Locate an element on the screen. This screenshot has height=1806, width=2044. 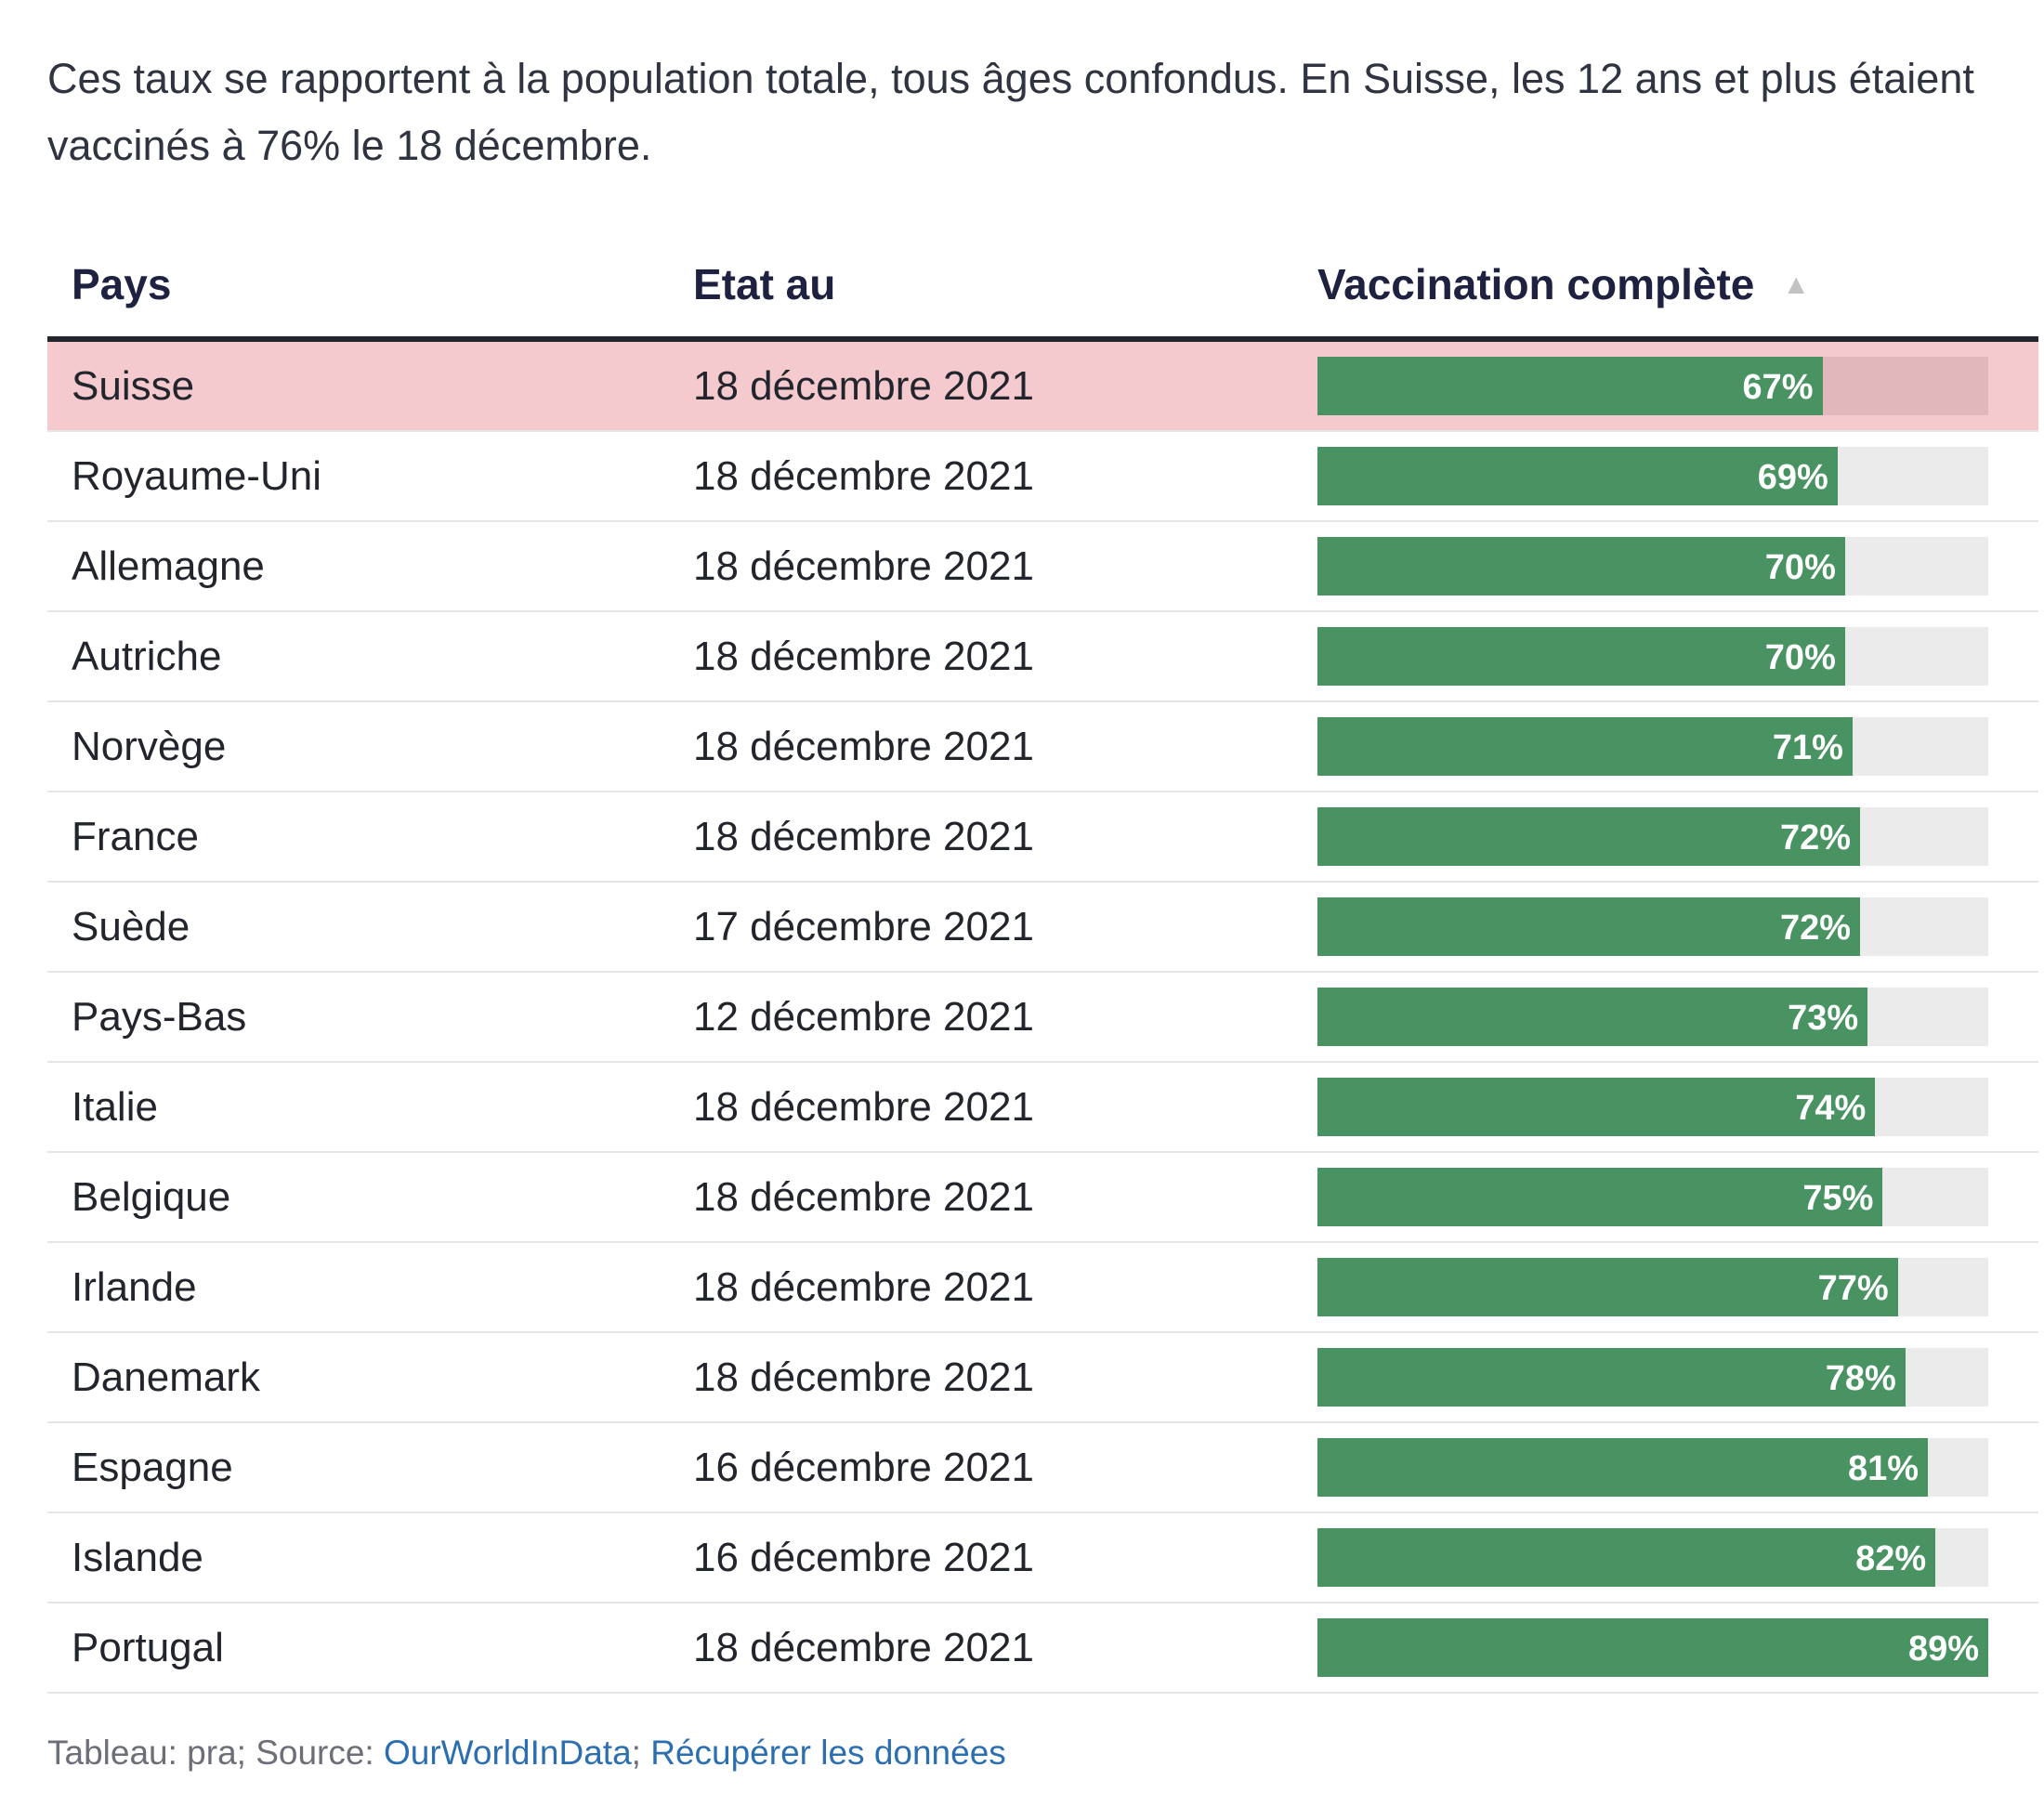
bar-track: 75% is located at coordinates (1652, 1197).